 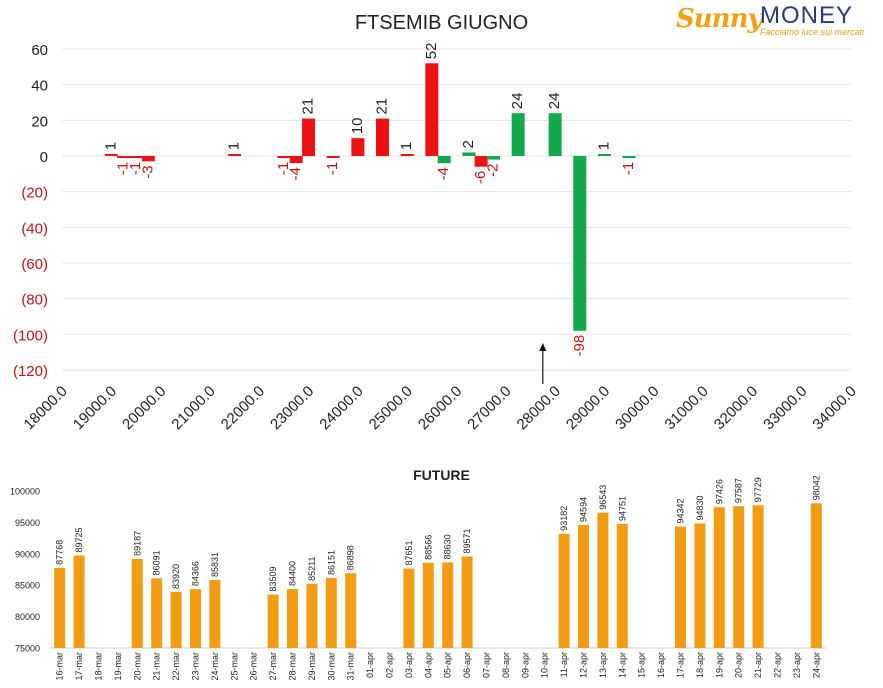 I want to click on future-x-tick-label: 14-apr, so click(x=622, y=665).